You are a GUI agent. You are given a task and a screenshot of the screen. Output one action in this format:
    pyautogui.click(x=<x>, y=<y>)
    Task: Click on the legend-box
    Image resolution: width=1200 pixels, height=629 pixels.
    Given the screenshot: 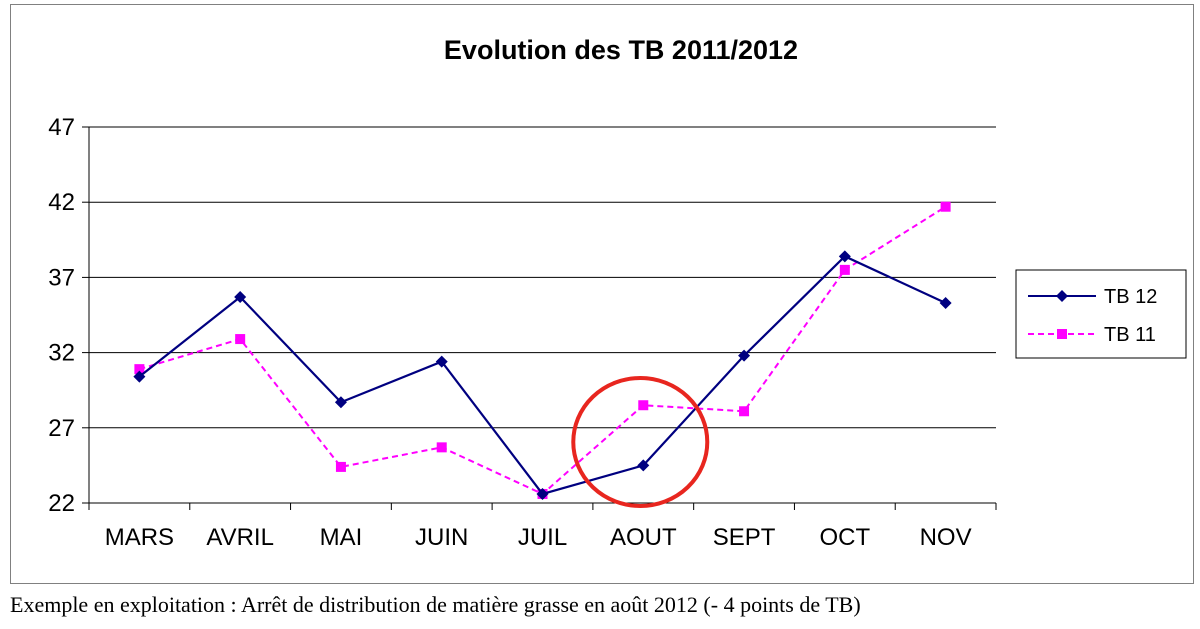 What is the action you would take?
    pyautogui.click(x=1101, y=314)
    